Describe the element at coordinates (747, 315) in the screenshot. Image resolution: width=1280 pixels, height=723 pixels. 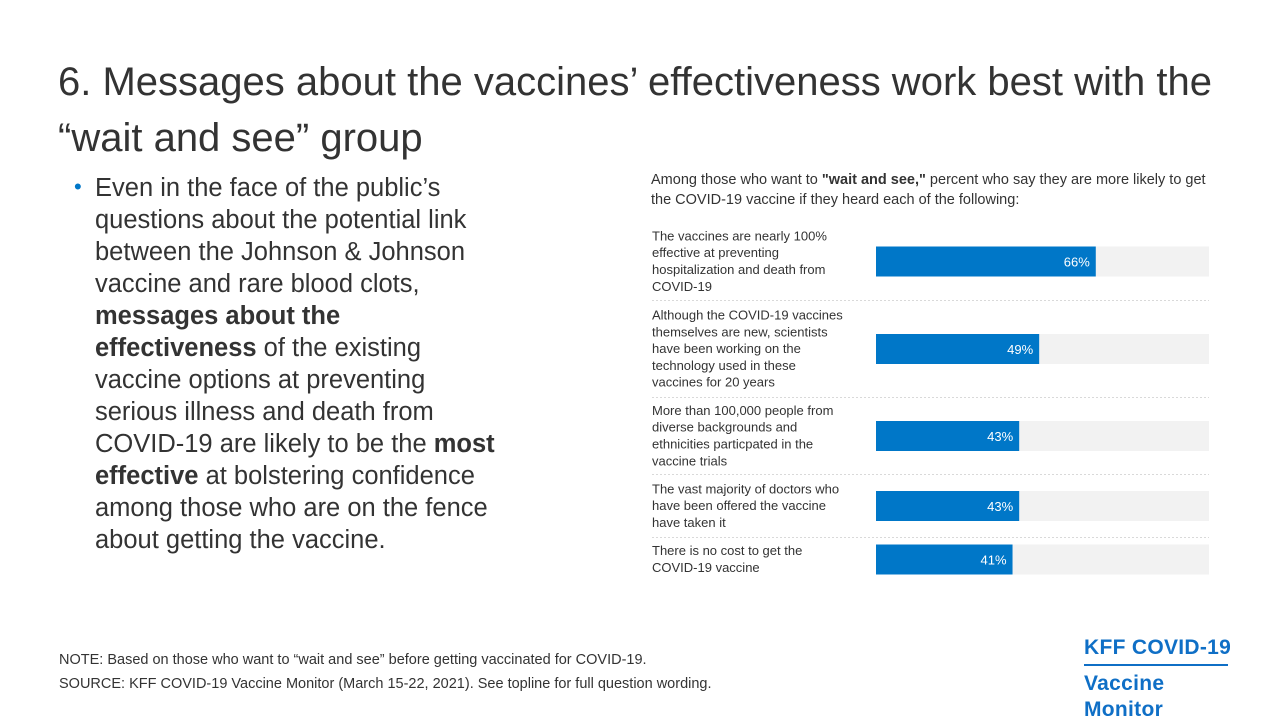
I see `category-label: Although the COVID-19 vaccines` at that location.